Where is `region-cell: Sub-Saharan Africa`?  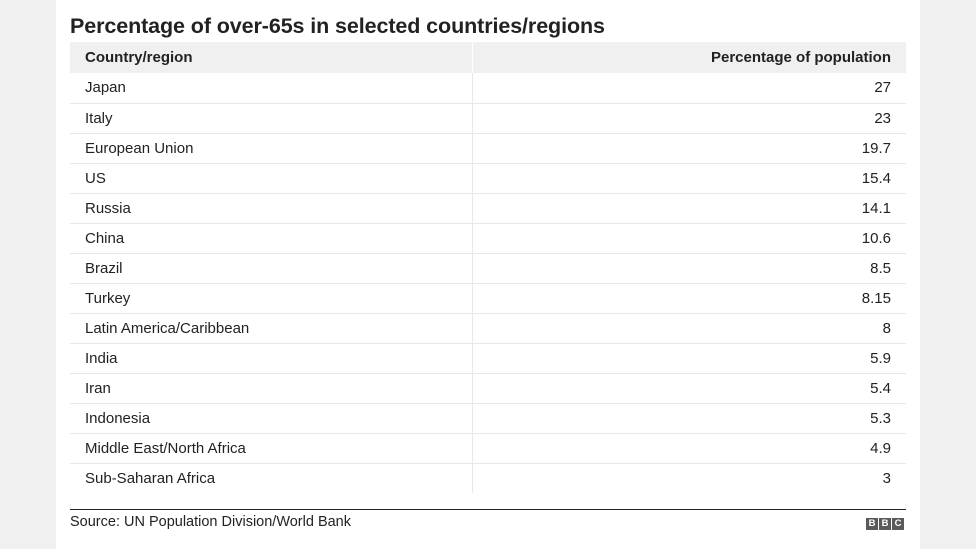 region-cell: Sub-Saharan Africa is located at coordinates (271, 478).